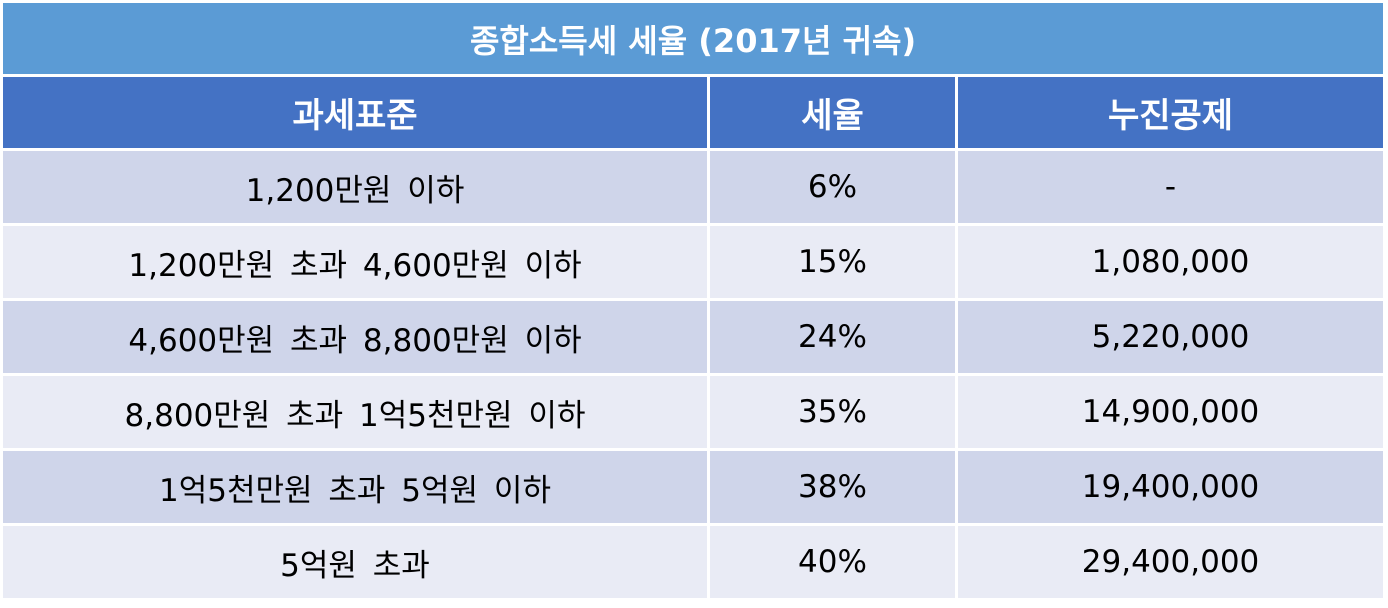  I want to click on tax-base-cell: 1억5천만원 초과 5억원 이하, so click(356, 488).